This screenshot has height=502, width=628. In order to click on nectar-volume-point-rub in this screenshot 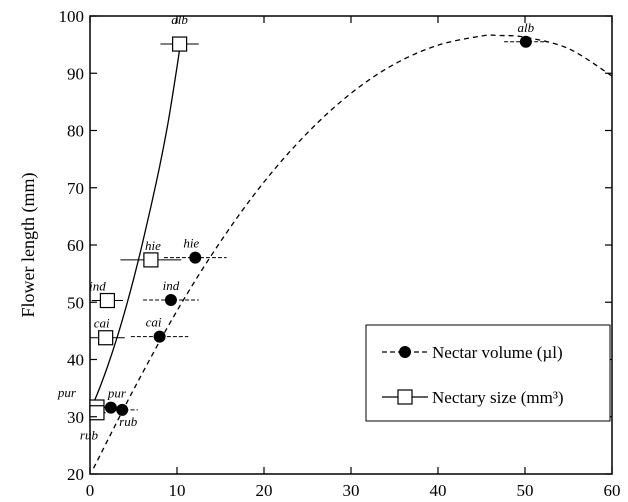, I will do `click(122, 409)`.